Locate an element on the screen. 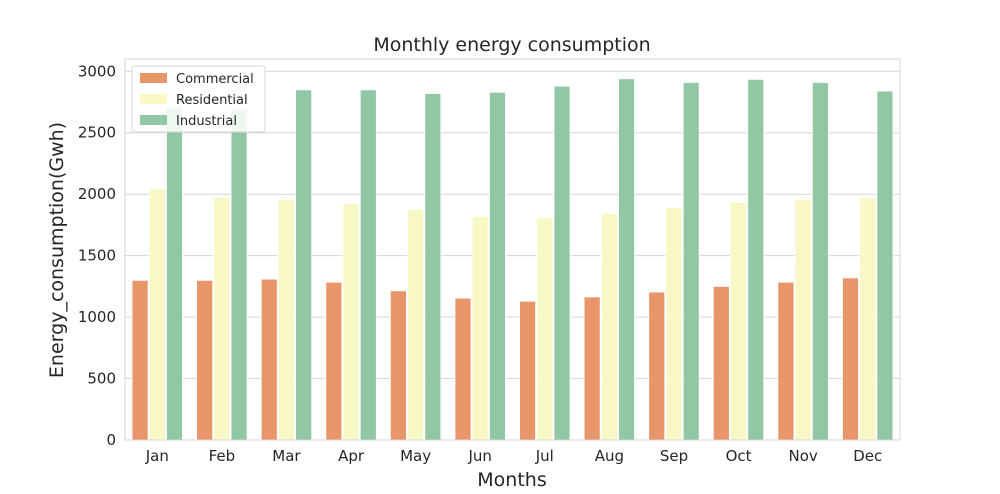 Image resolution: width=1000 pixels, height=494 pixels. bar-commercial-jul is located at coordinates (527, 370).